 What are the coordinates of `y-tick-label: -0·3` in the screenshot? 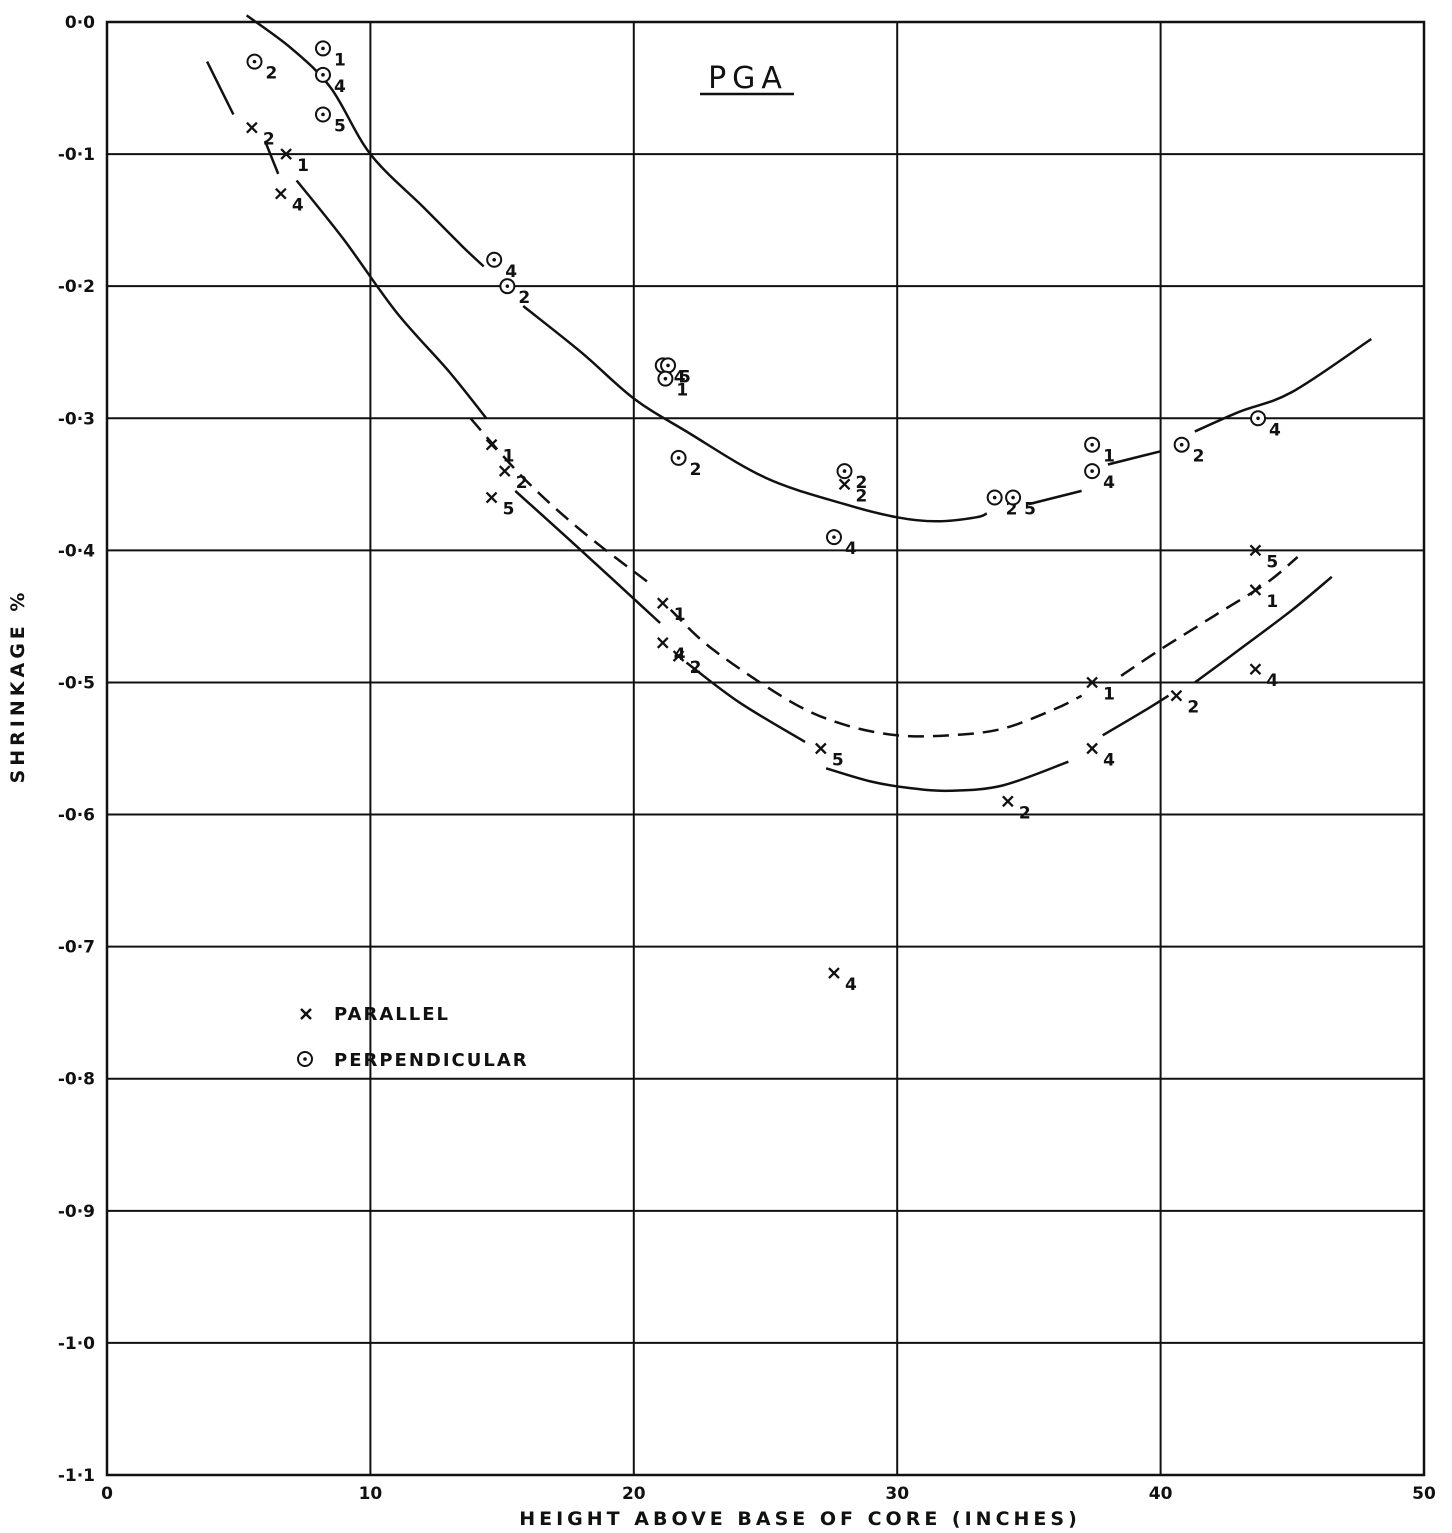 It's located at (76, 419).